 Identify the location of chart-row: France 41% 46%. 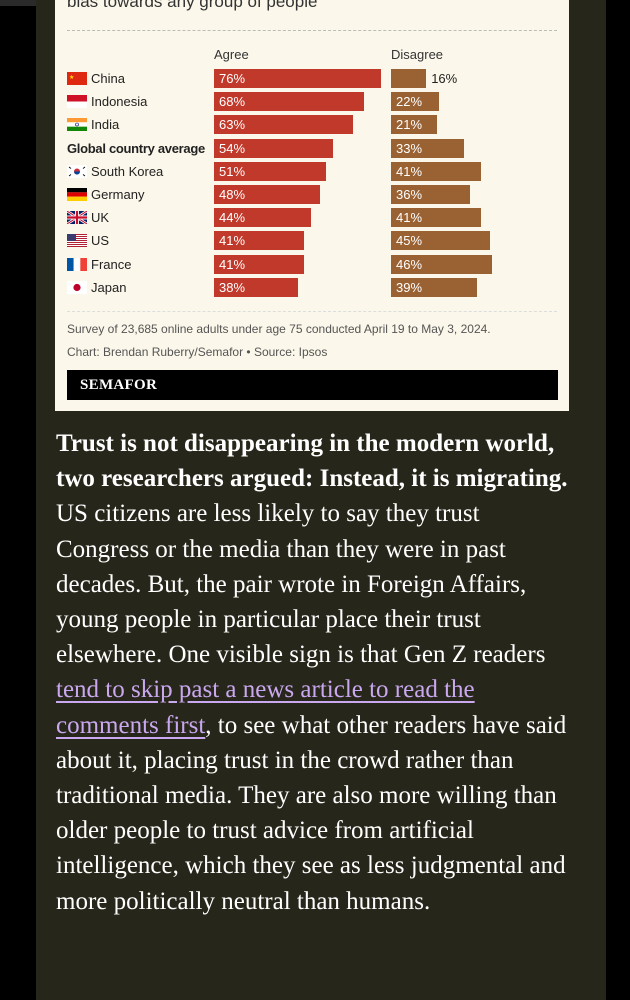
(312, 264).